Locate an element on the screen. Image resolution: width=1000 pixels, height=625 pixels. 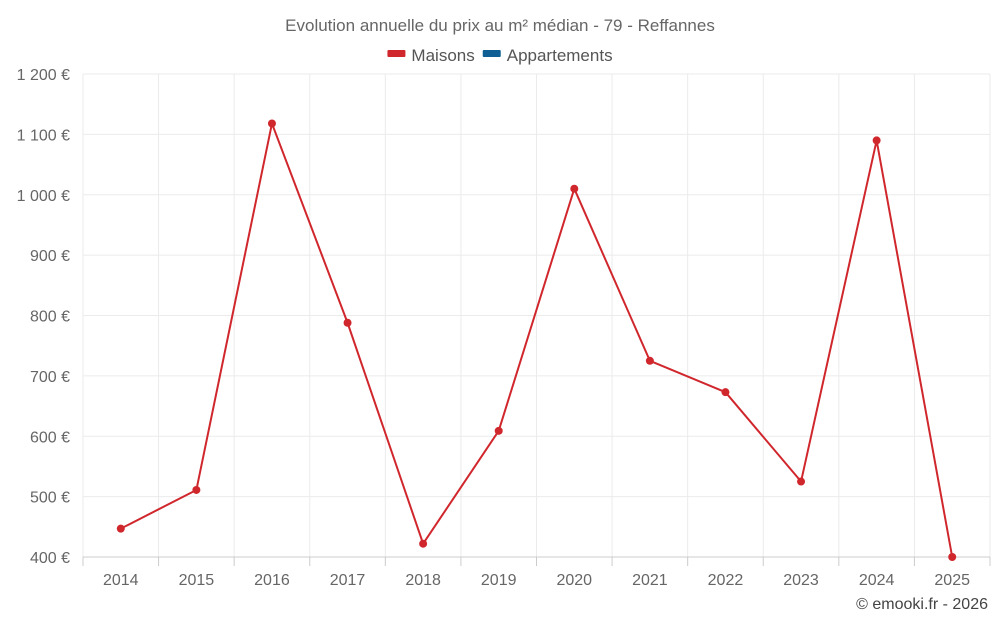
y-tick-label: 700 € is located at coordinates (50, 377).